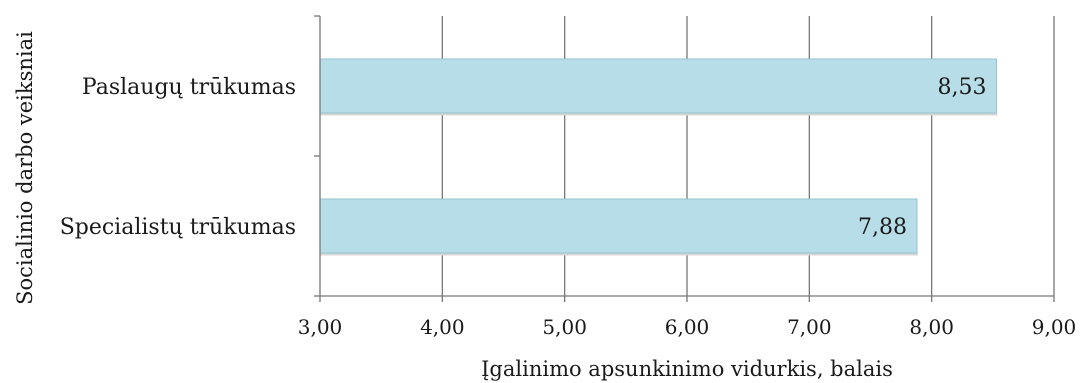 The width and height of the screenshot is (1082, 383). I want to click on y-axis-title: Socialinio darbo veiksniai, so click(25, 168).